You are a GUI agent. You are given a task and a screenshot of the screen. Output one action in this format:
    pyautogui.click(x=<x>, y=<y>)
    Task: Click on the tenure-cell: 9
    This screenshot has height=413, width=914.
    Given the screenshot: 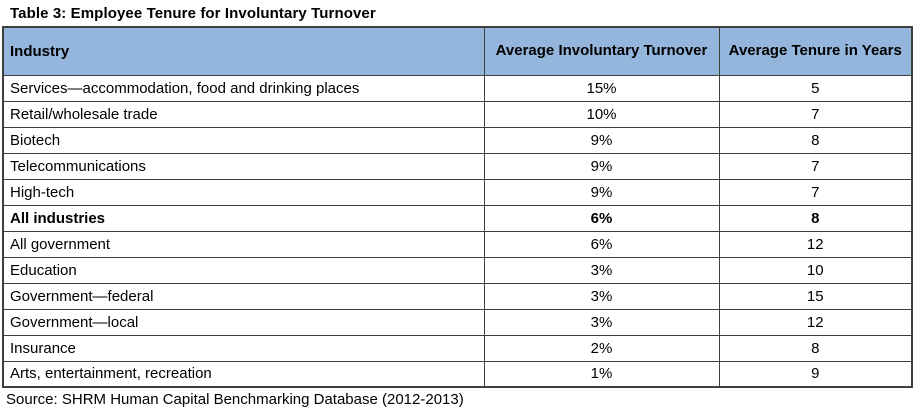 What is the action you would take?
    pyautogui.click(x=815, y=374)
    